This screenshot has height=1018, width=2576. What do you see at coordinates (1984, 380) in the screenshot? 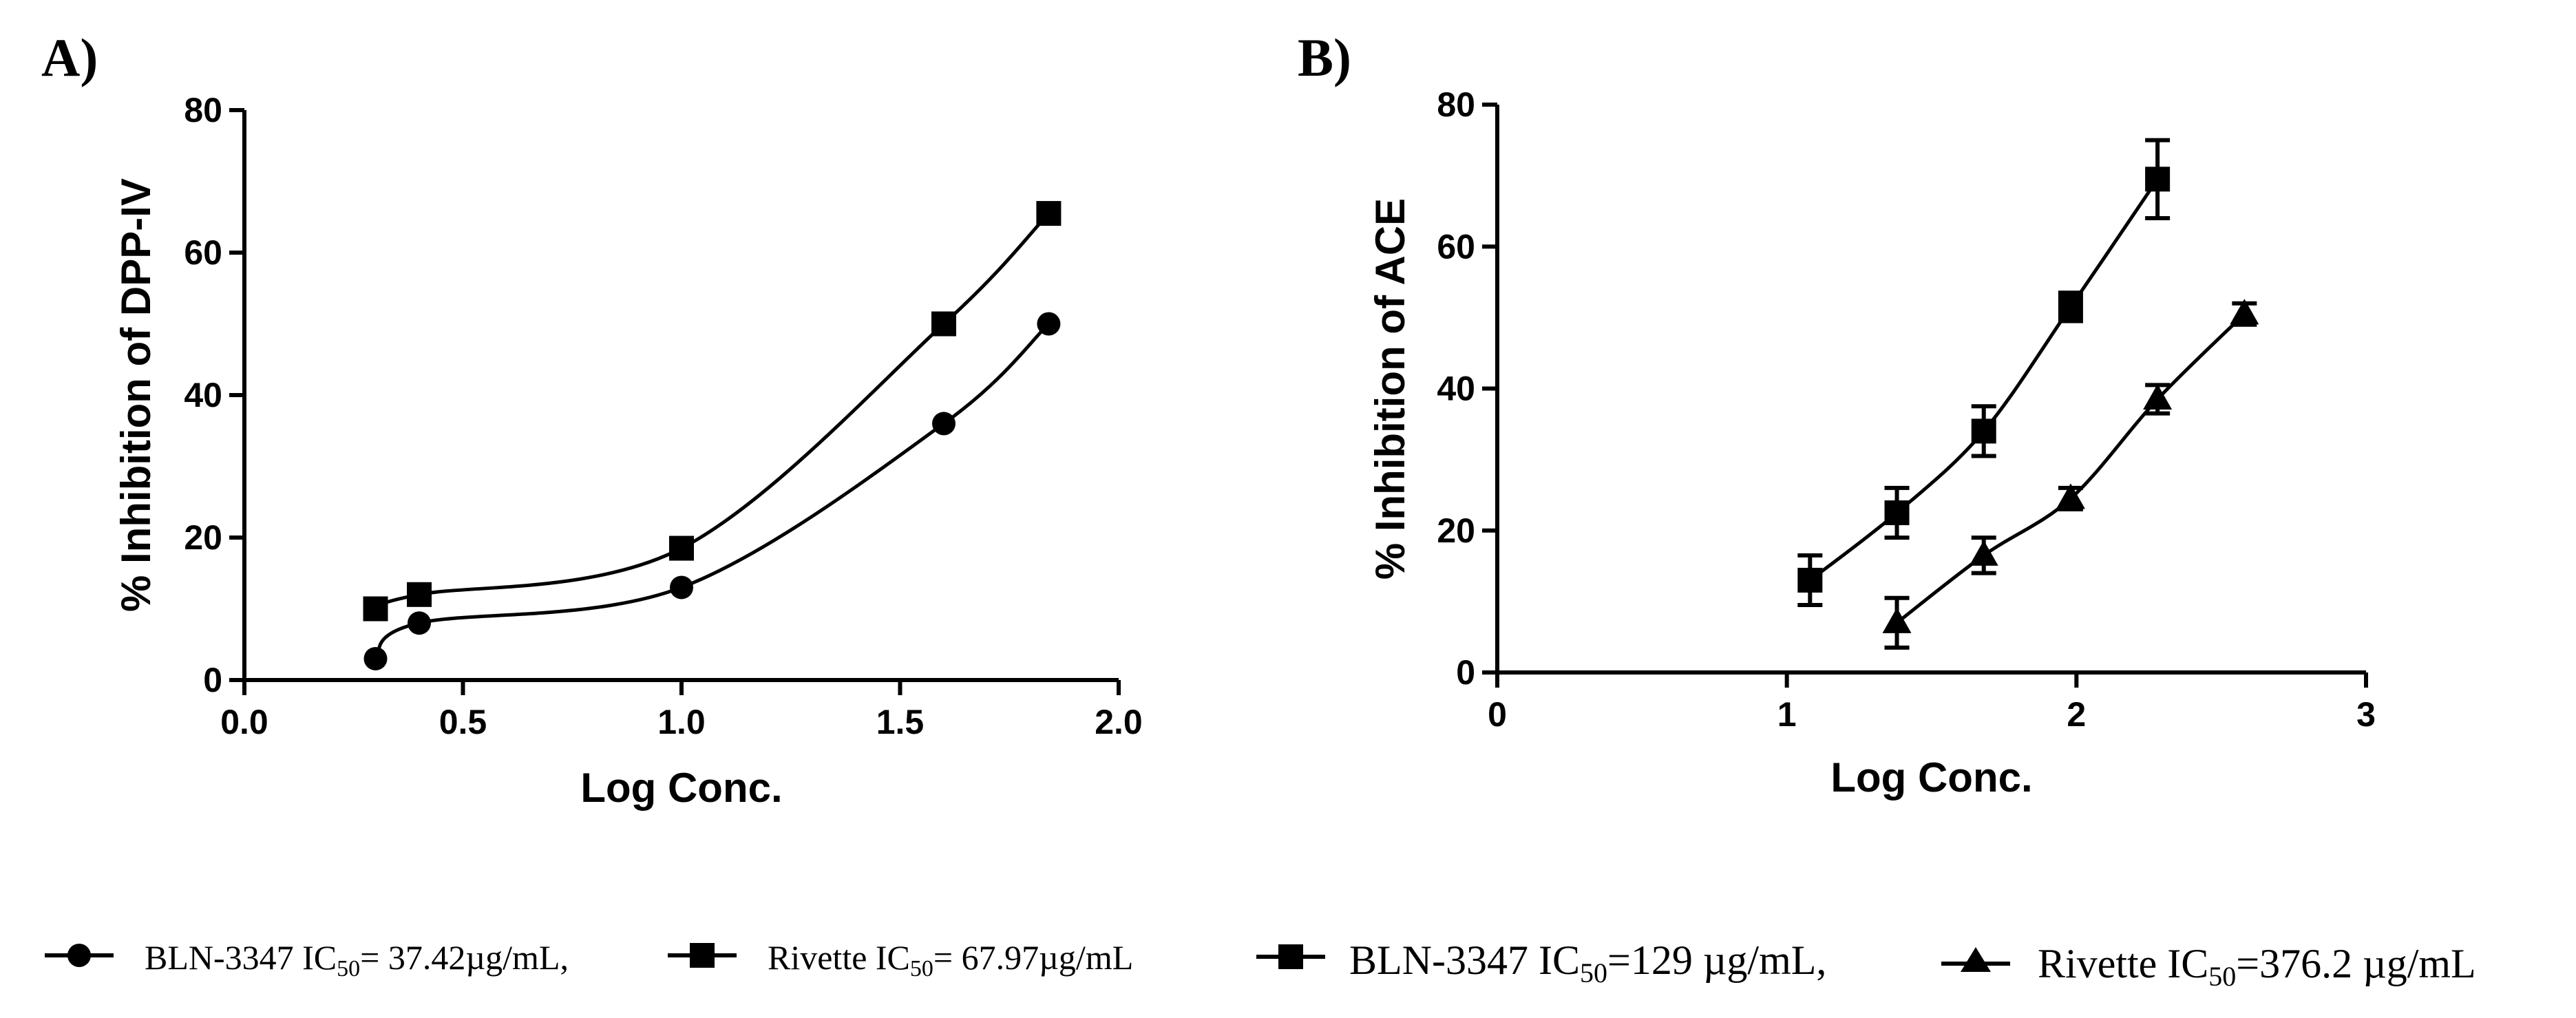
I see `panel-b-series-1-line` at bounding box center [1984, 380].